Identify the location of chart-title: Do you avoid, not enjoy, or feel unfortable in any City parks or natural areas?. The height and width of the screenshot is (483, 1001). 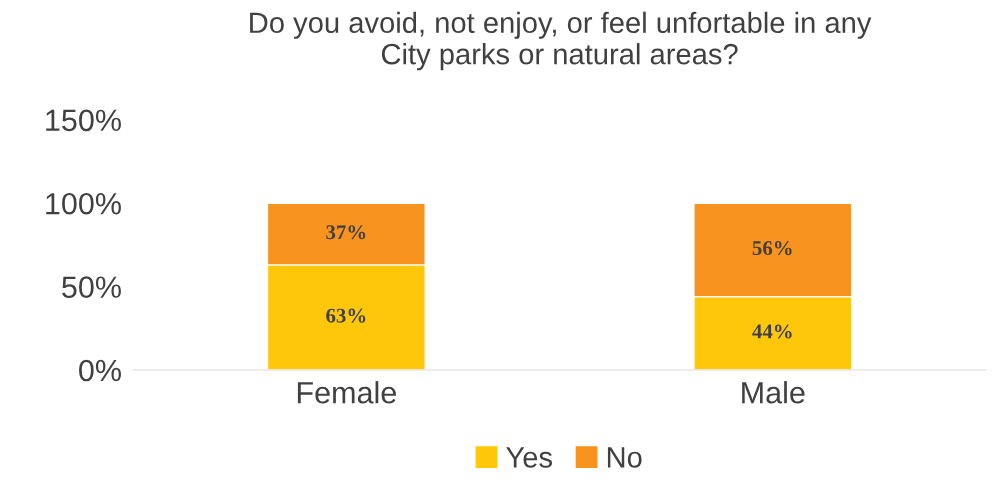
(561, 41).